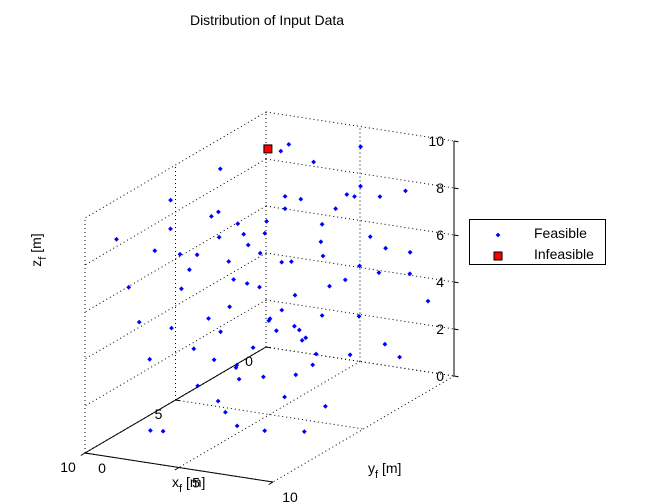 The width and height of the screenshot is (672, 504). I want to click on z-axis-label-symbol: z, so click(36, 263).